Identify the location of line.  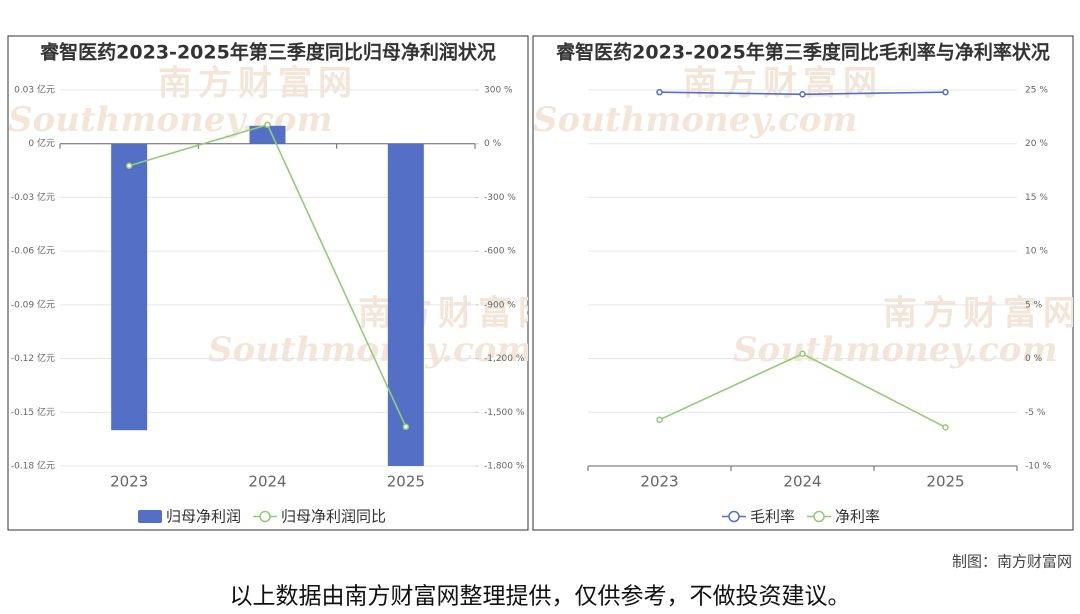
(267, 275).